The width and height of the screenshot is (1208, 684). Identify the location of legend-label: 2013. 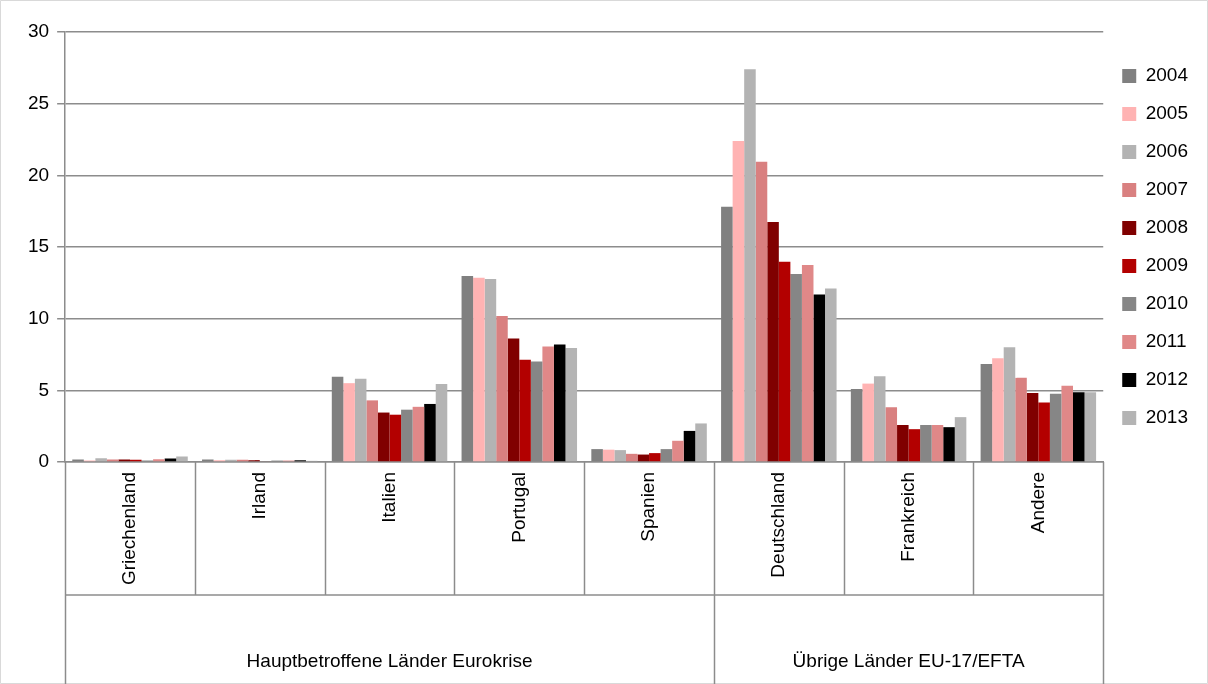
(1167, 417).